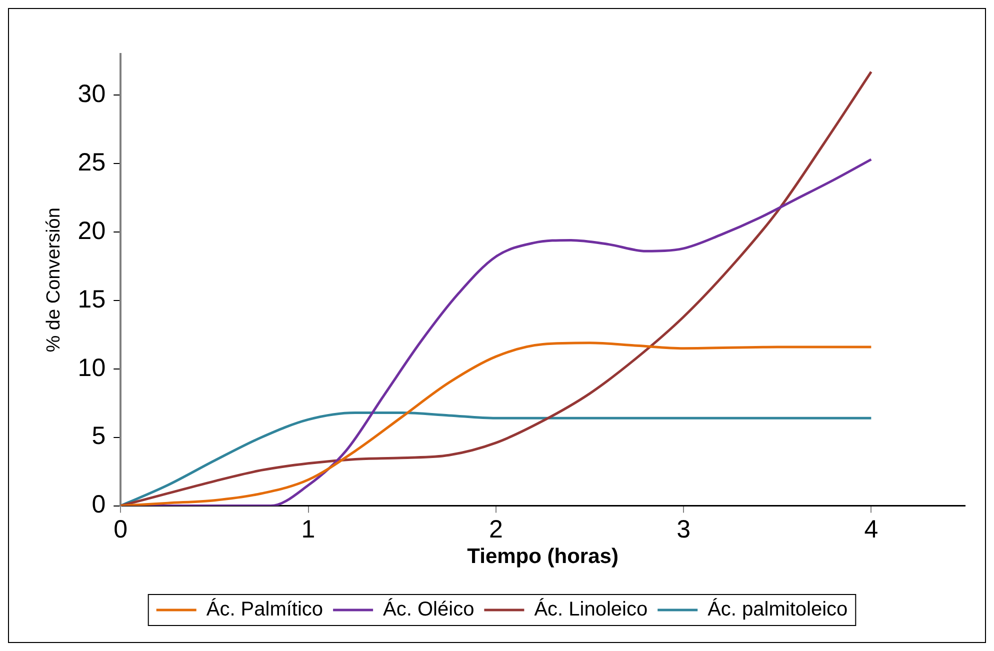  Describe the element at coordinates (99, 504) in the screenshot. I see `y-tick-label: 0` at that location.